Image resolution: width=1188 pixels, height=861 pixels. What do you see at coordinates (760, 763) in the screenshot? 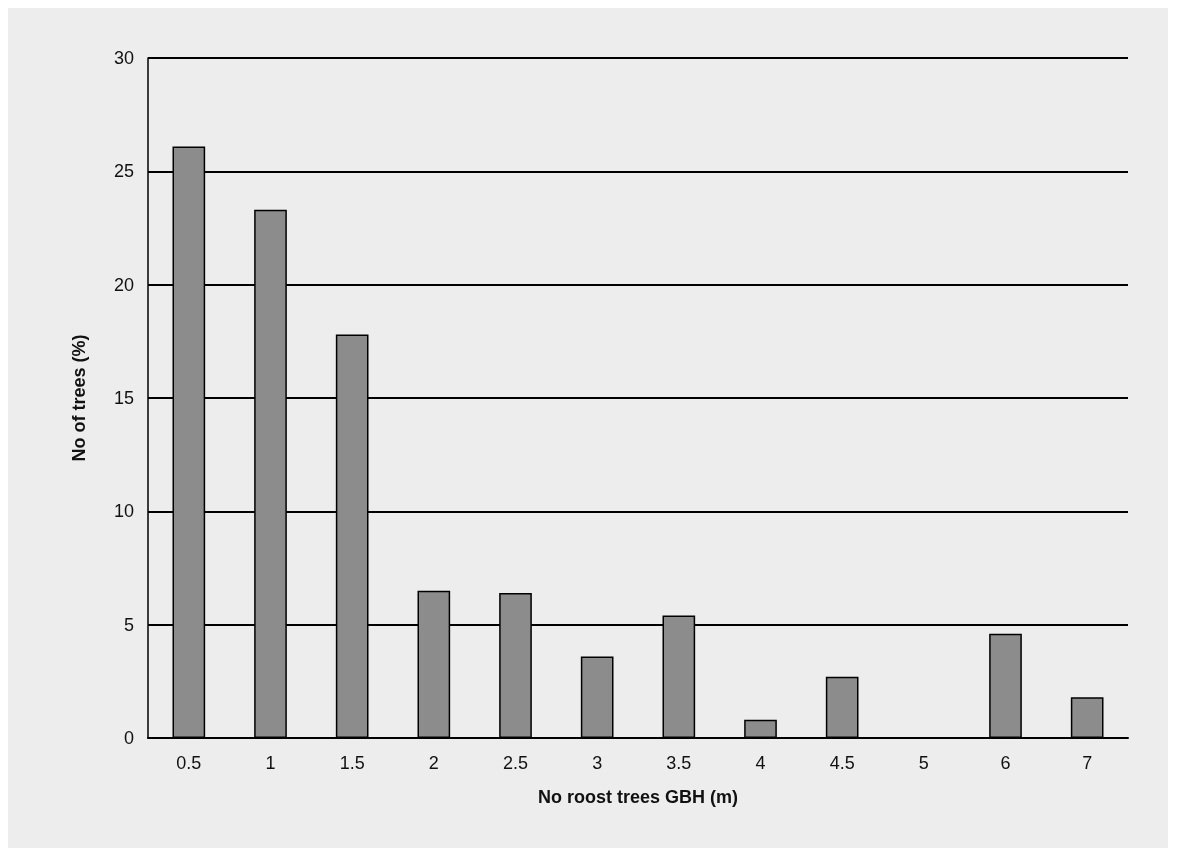
I see `x-tick-label: 4` at bounding box center [760, 763].